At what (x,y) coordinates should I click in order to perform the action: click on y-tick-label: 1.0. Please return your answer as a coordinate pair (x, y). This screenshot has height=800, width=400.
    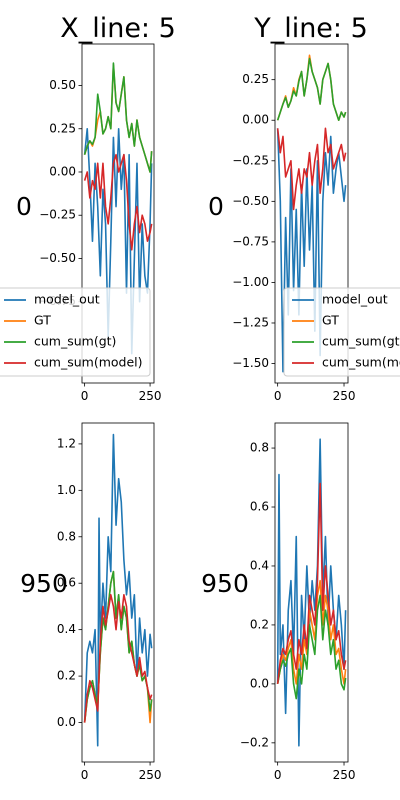
    Looking at the image, I should click on (66, 490).